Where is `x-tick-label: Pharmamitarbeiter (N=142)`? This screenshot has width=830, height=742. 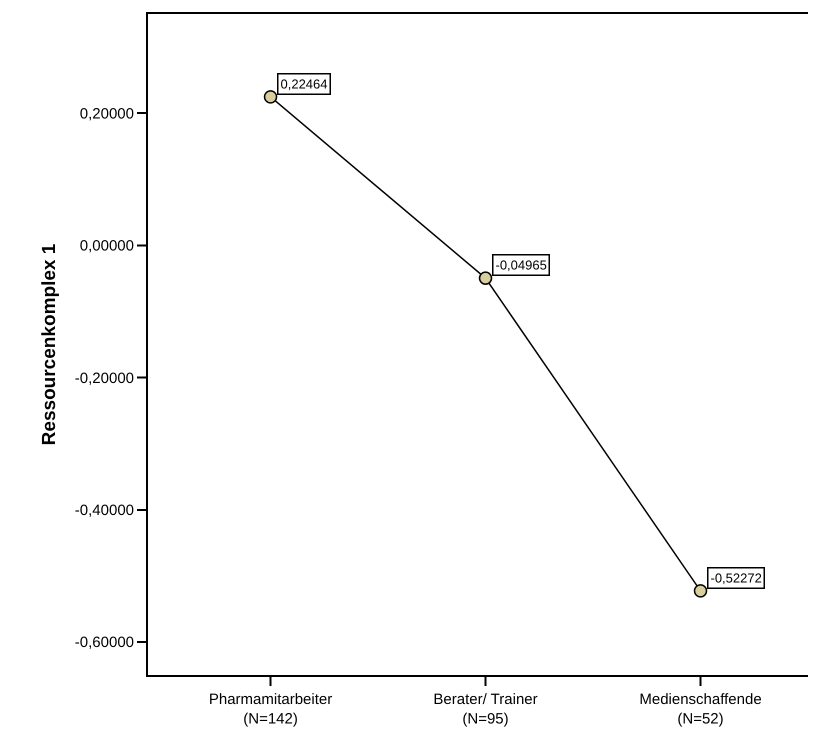
x-tick-label: Pharmamitarbeiter (N=142) is located at coordinates (270, 709).